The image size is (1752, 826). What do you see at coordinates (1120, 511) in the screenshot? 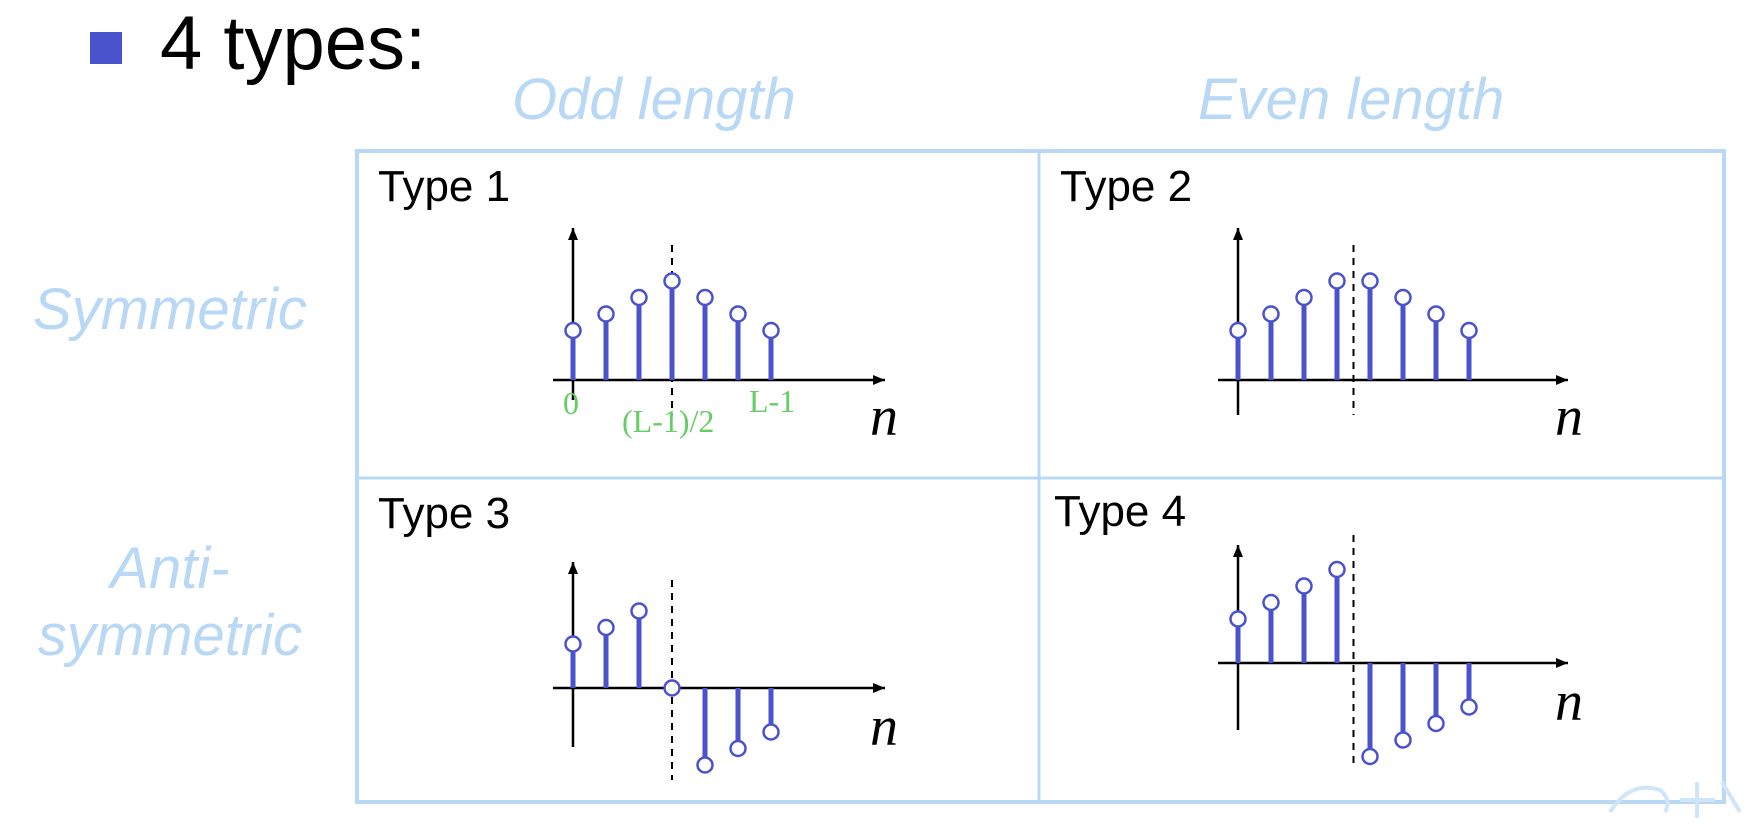
I see `panel-label-type-4: Type 4` at bounding box center [1120, 511].